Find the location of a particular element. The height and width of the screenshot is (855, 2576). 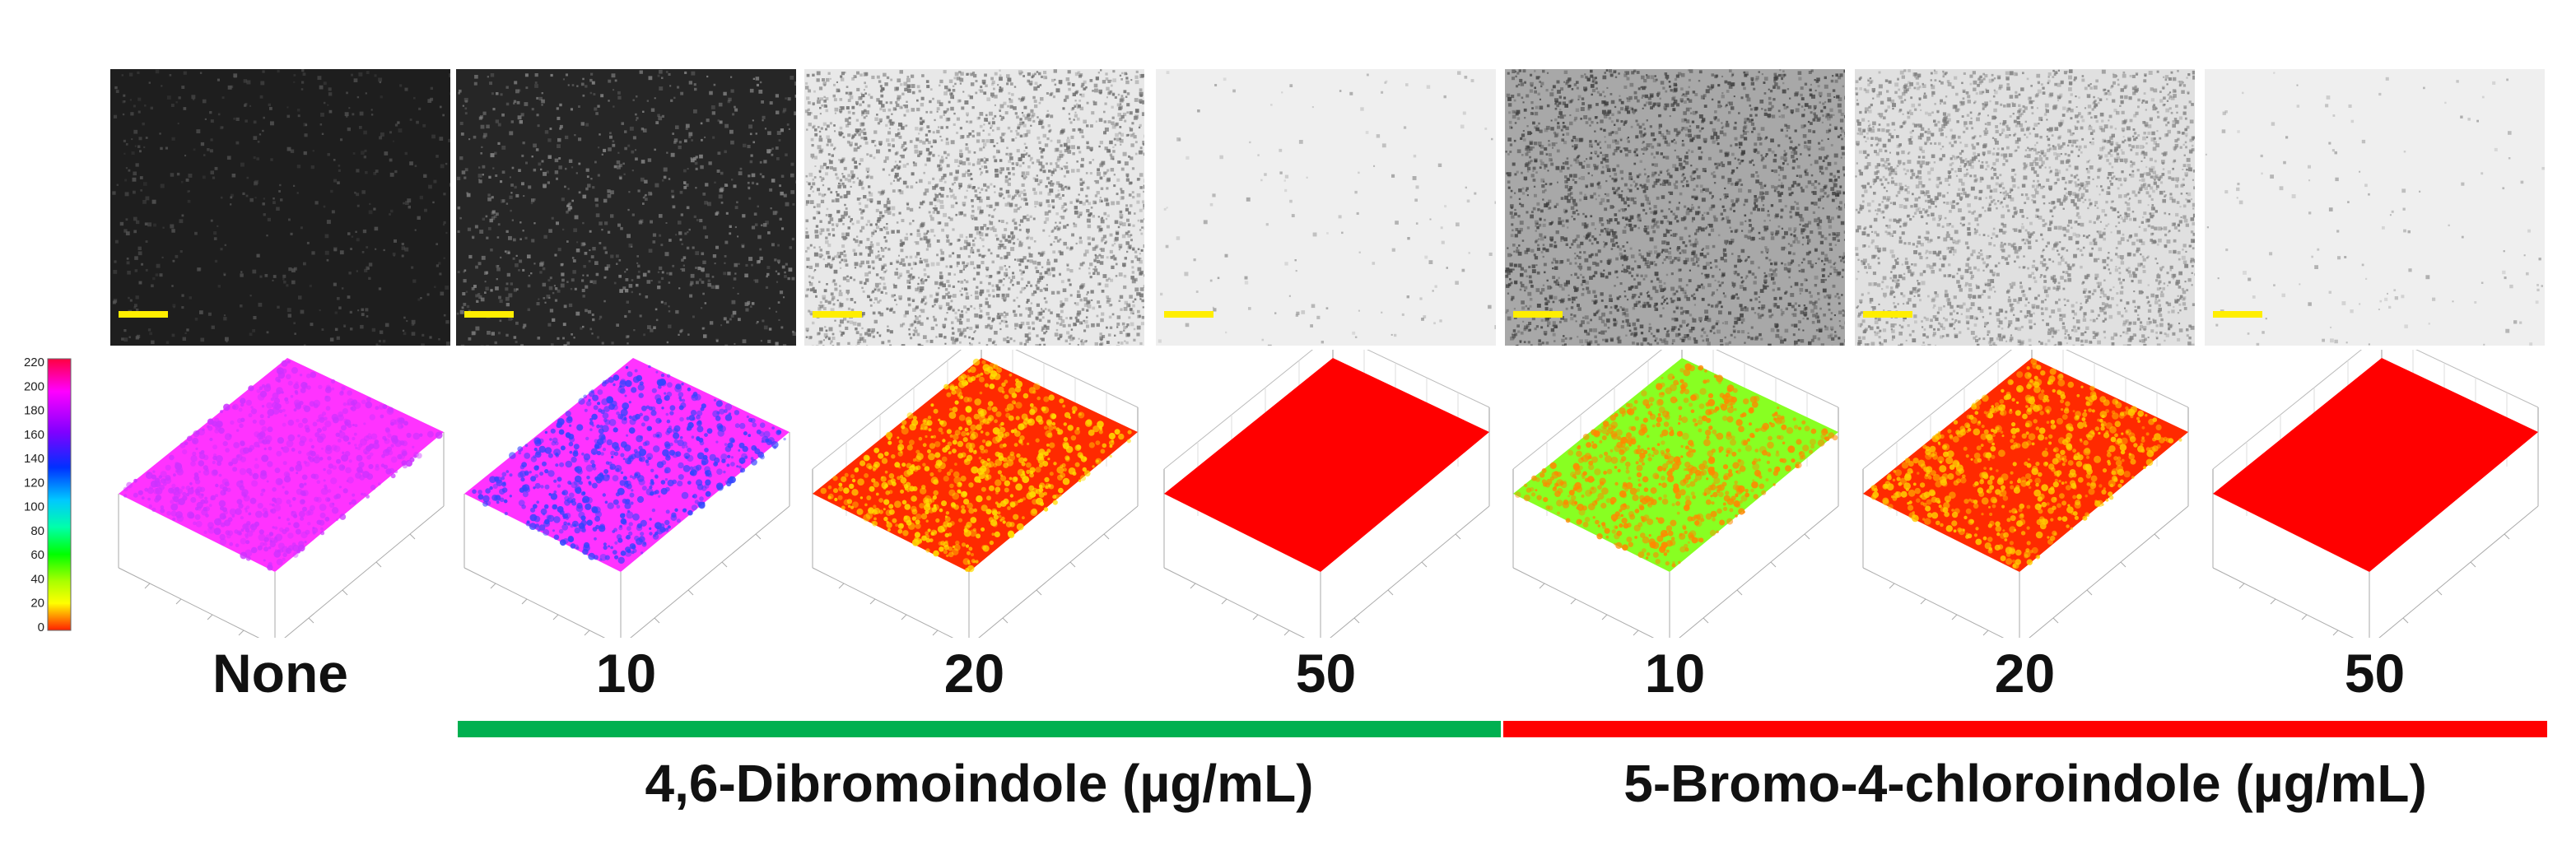

label-dbi-20: 20 is located at coordinates (974, 673).